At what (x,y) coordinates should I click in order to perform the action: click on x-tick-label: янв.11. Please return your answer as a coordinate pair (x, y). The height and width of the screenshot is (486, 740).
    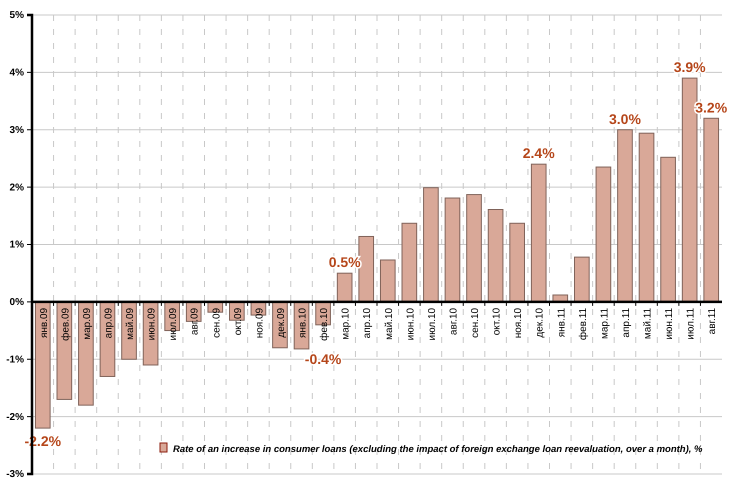
    Looking at the image, I should click on (562, 322).